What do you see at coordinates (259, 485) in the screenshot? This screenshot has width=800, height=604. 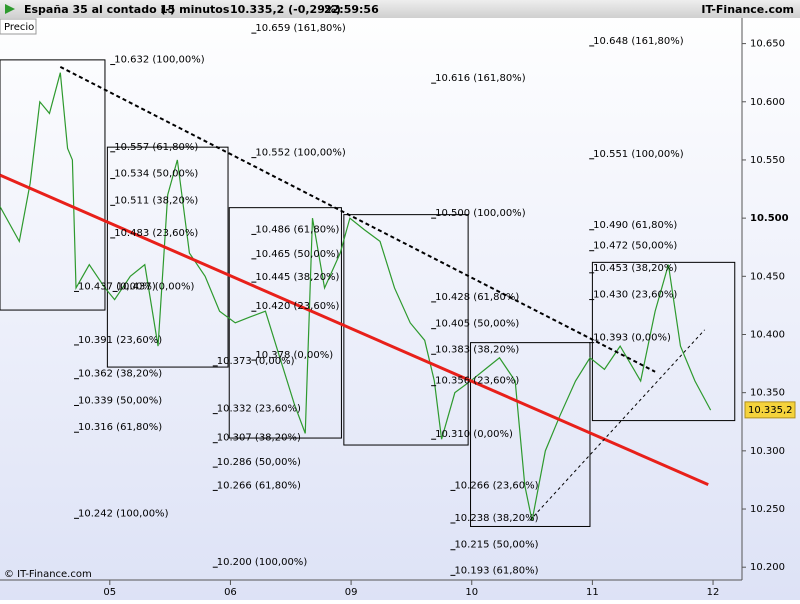 I see `fib-label: 10.266 (61,80%)` at bounding box center [259, 485].